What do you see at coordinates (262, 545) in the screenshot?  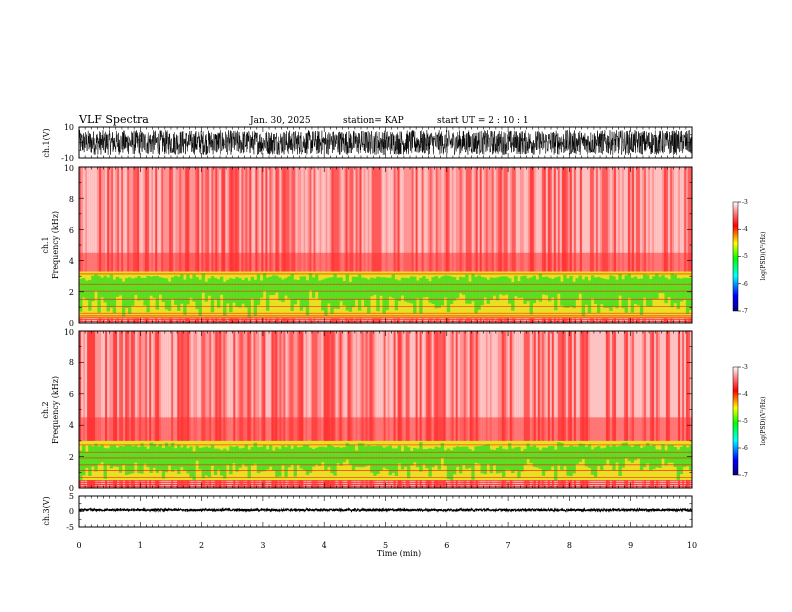 I see `x-tick-label: 3` at bounding box center [262, 545].